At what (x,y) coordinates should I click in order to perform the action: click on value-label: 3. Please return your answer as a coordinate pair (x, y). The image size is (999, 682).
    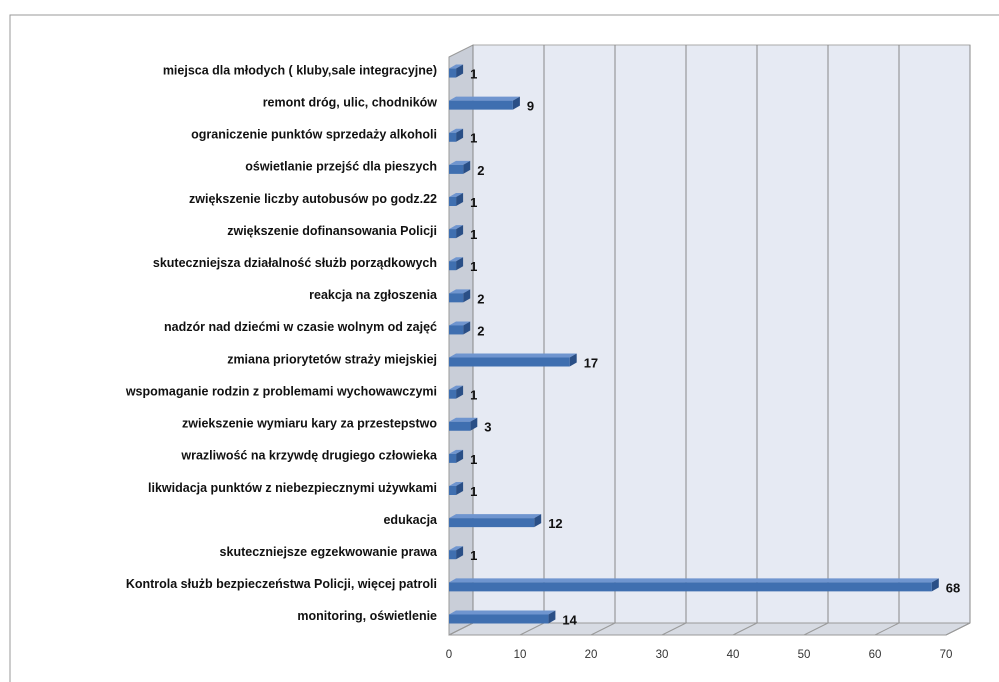
    Looking at the image, I should click on (487, 427).